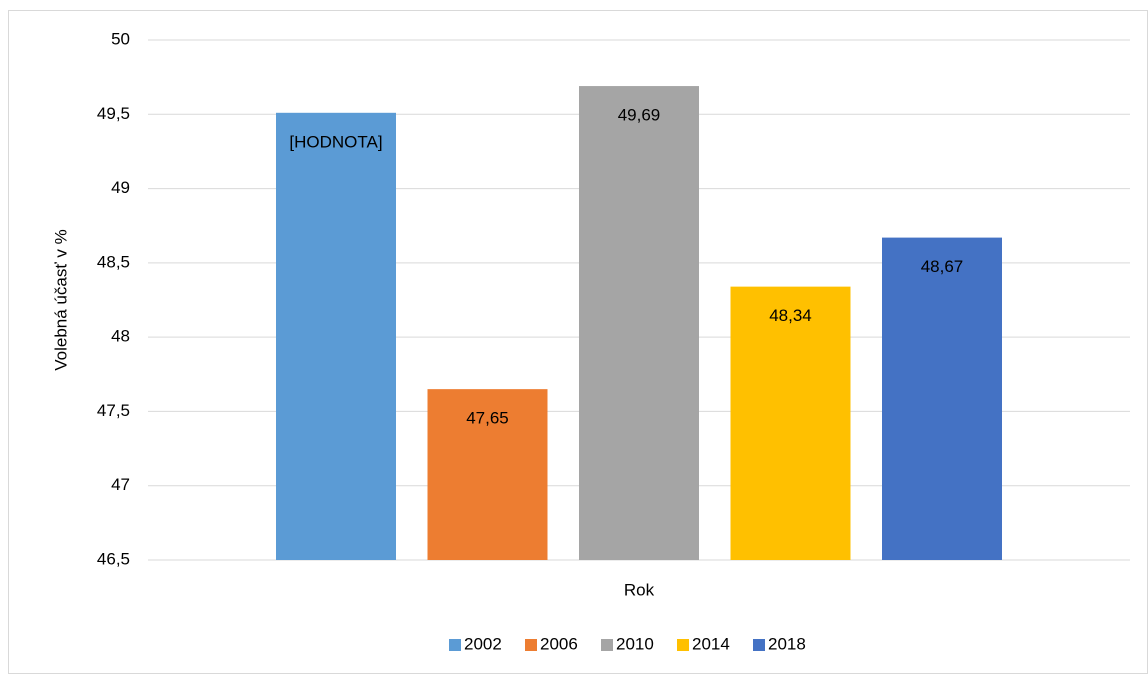  Describe the element at coordinates (113, 558) in the screenshot. I see `y-tick-label: 46,5` at that location.